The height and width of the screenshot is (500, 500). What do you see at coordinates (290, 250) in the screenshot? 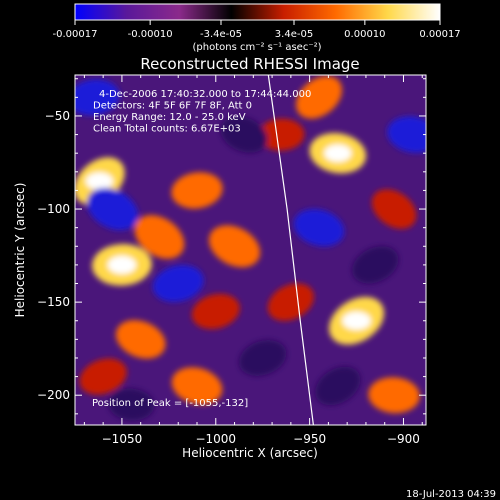
I see `solar-limb-line` at bounding box center [290, 250].